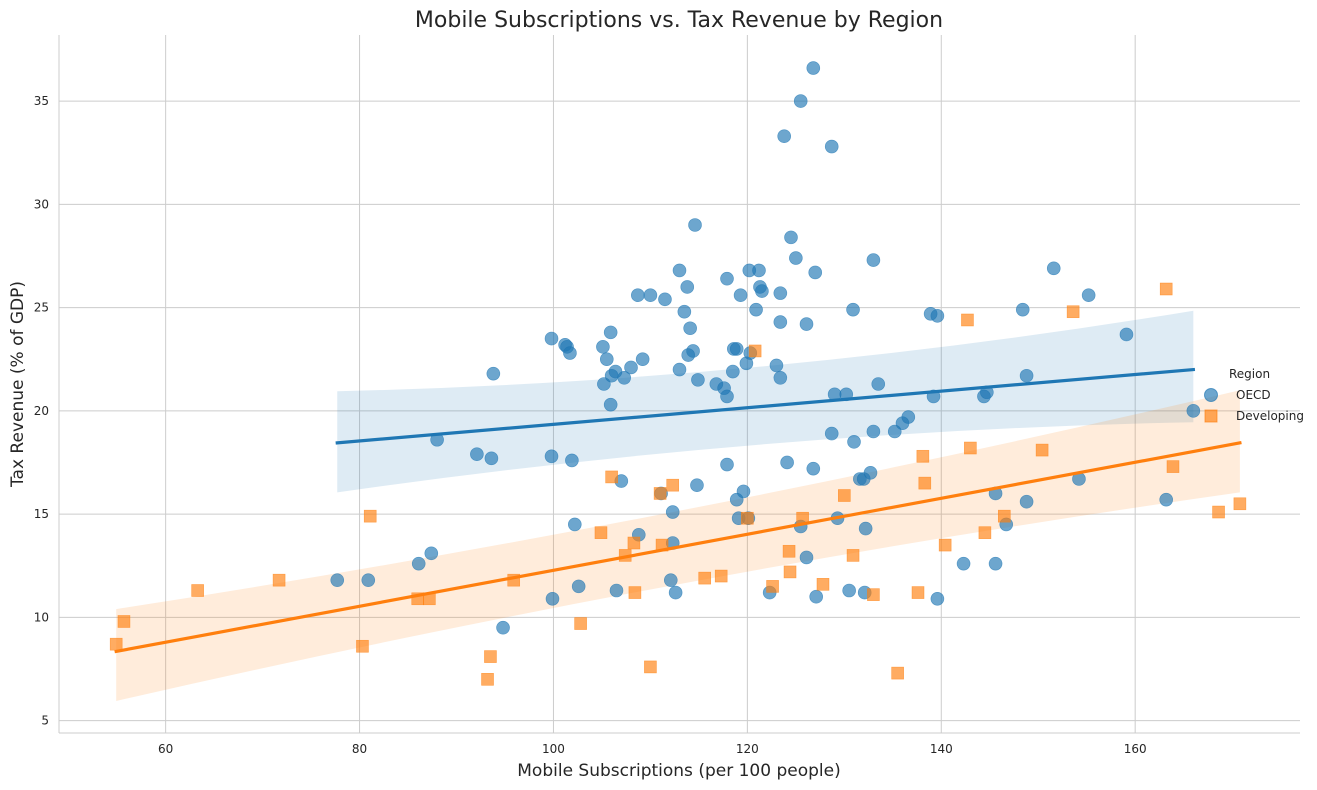  What do you see at coordinates (41, 514) in the screenshot?
I see `y-tick-label: 15` at bounding box center [41, 514].